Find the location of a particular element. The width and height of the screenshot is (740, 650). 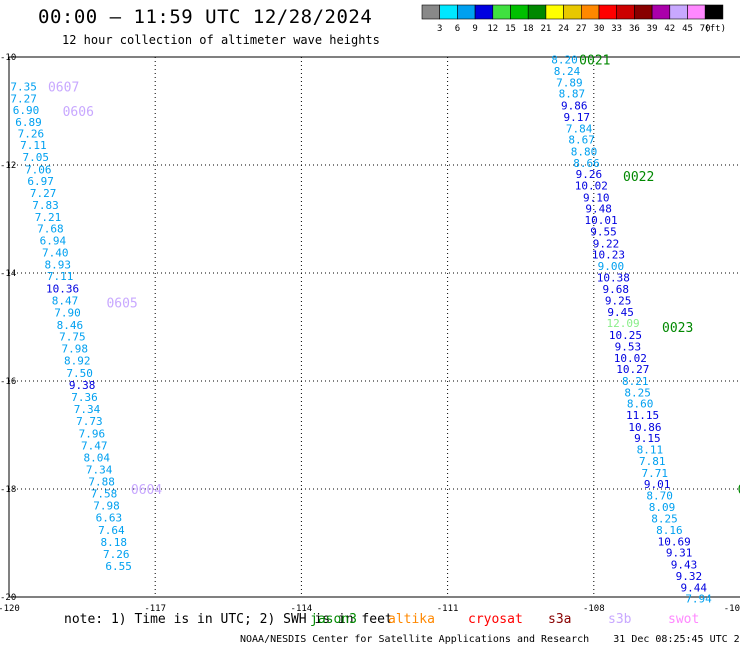

swh-value: 7.05 is located at coordinates (36, 157).